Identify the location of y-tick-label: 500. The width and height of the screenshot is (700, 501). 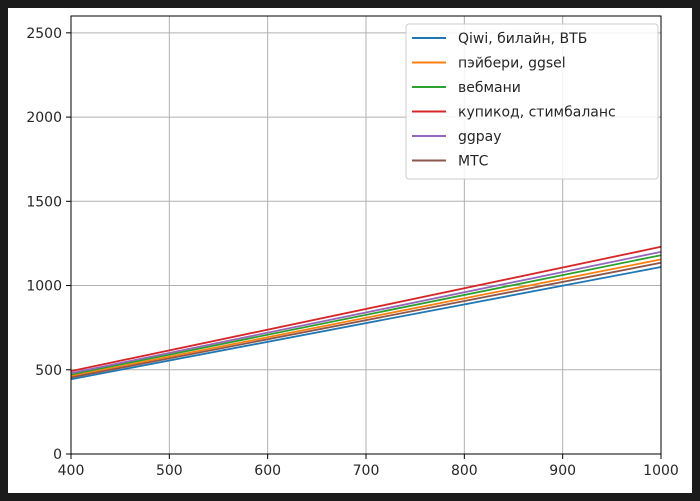
(48, 371).